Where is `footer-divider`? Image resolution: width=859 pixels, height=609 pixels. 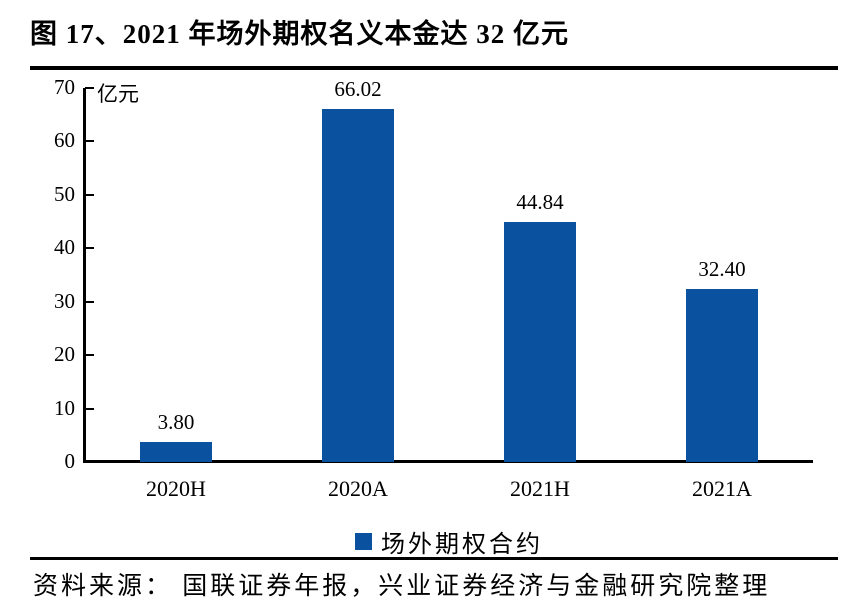 footer-divider is located at coordinates (434, 558).